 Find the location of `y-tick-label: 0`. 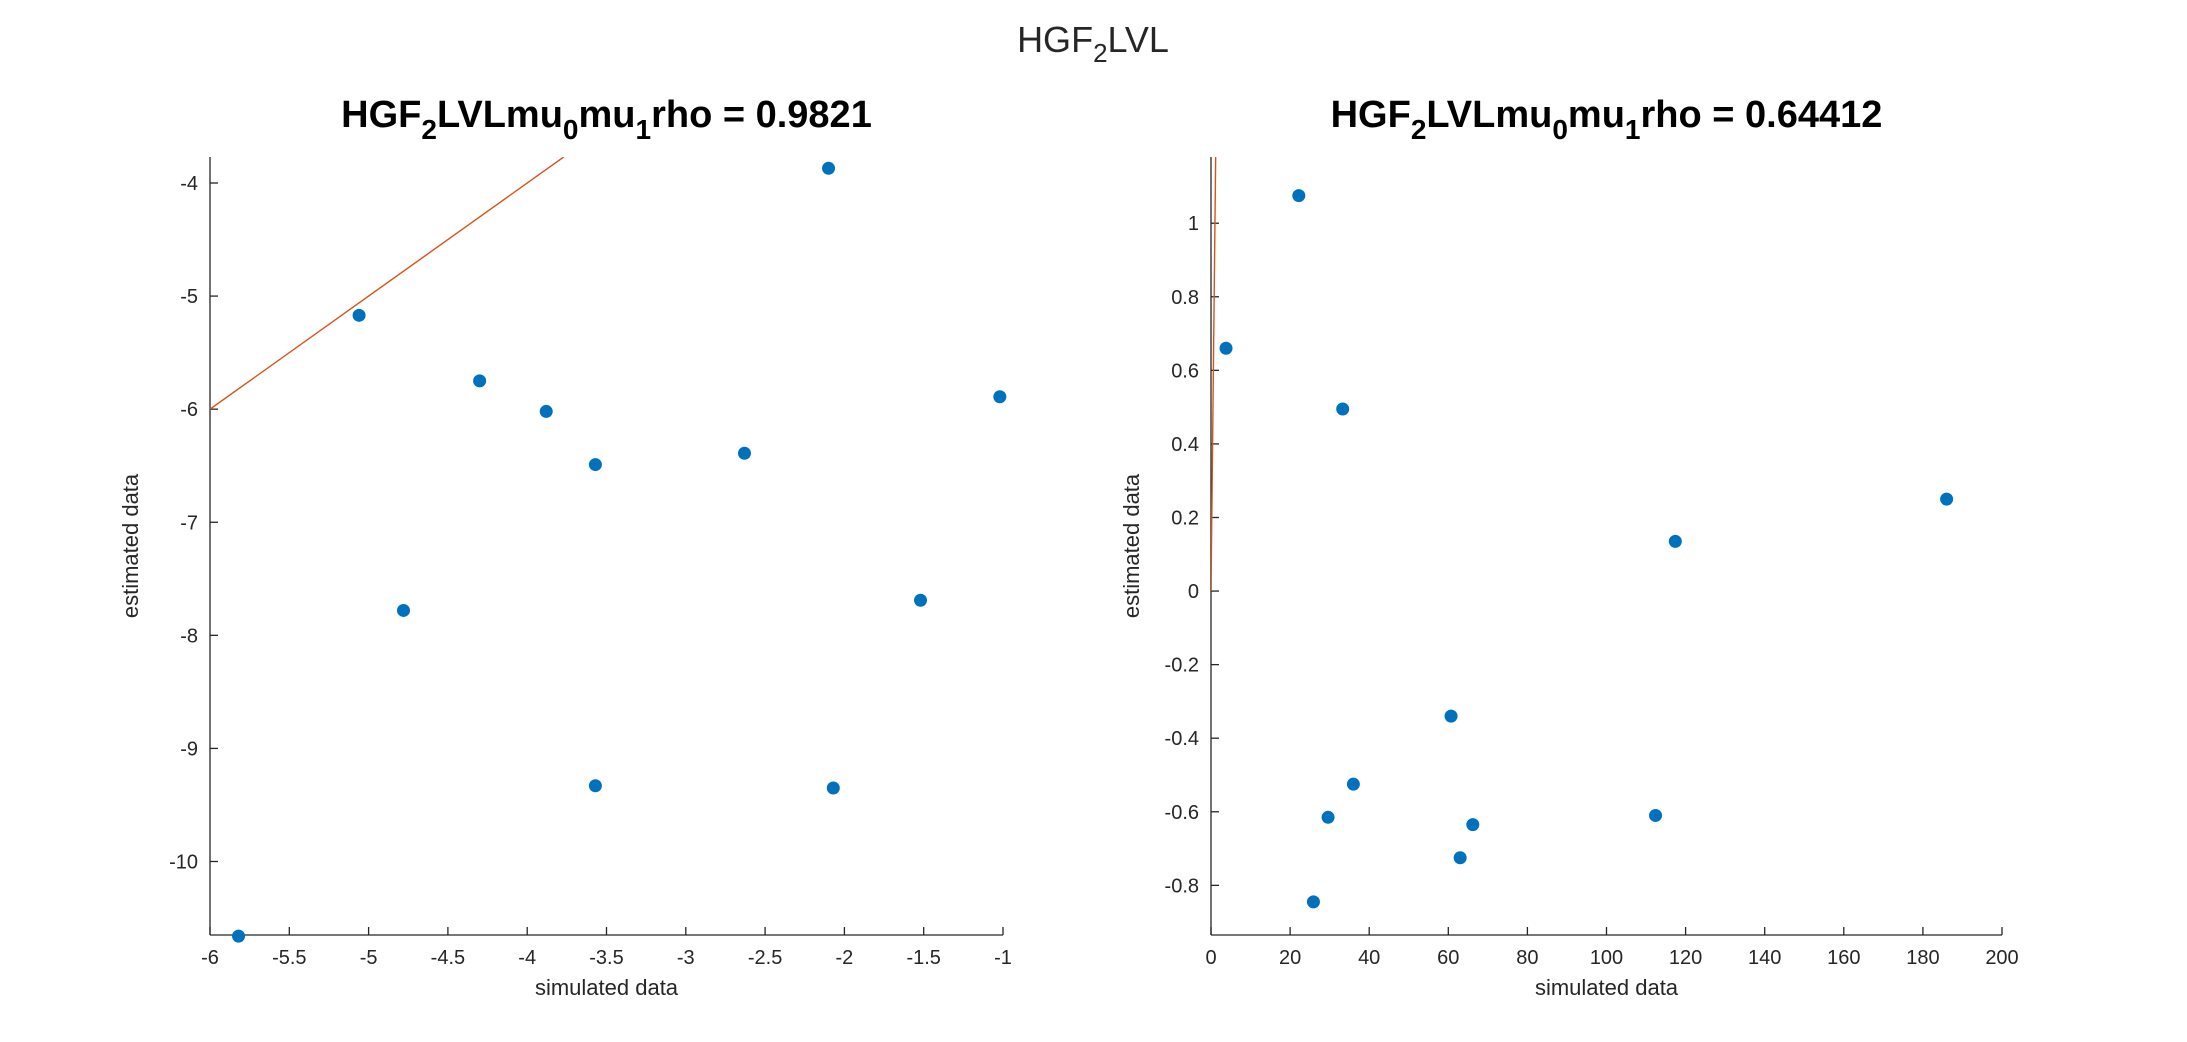

y-tick-label: 0 is located at coordinates (1193, 592).